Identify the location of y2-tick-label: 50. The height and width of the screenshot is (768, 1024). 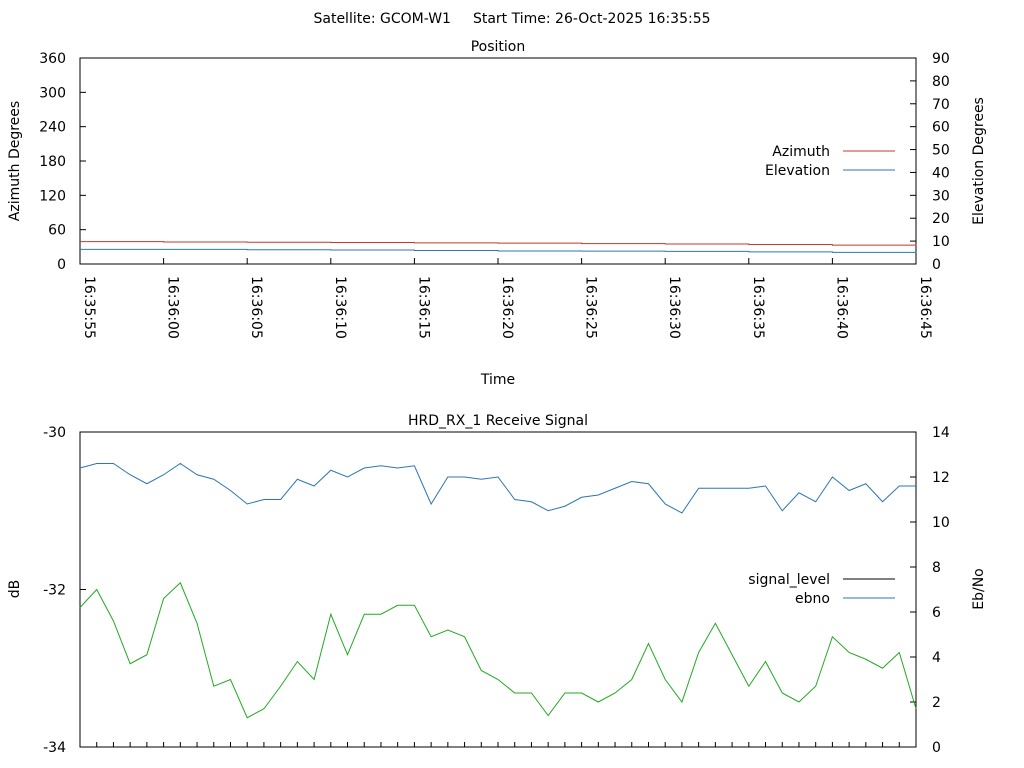
(941, 151).